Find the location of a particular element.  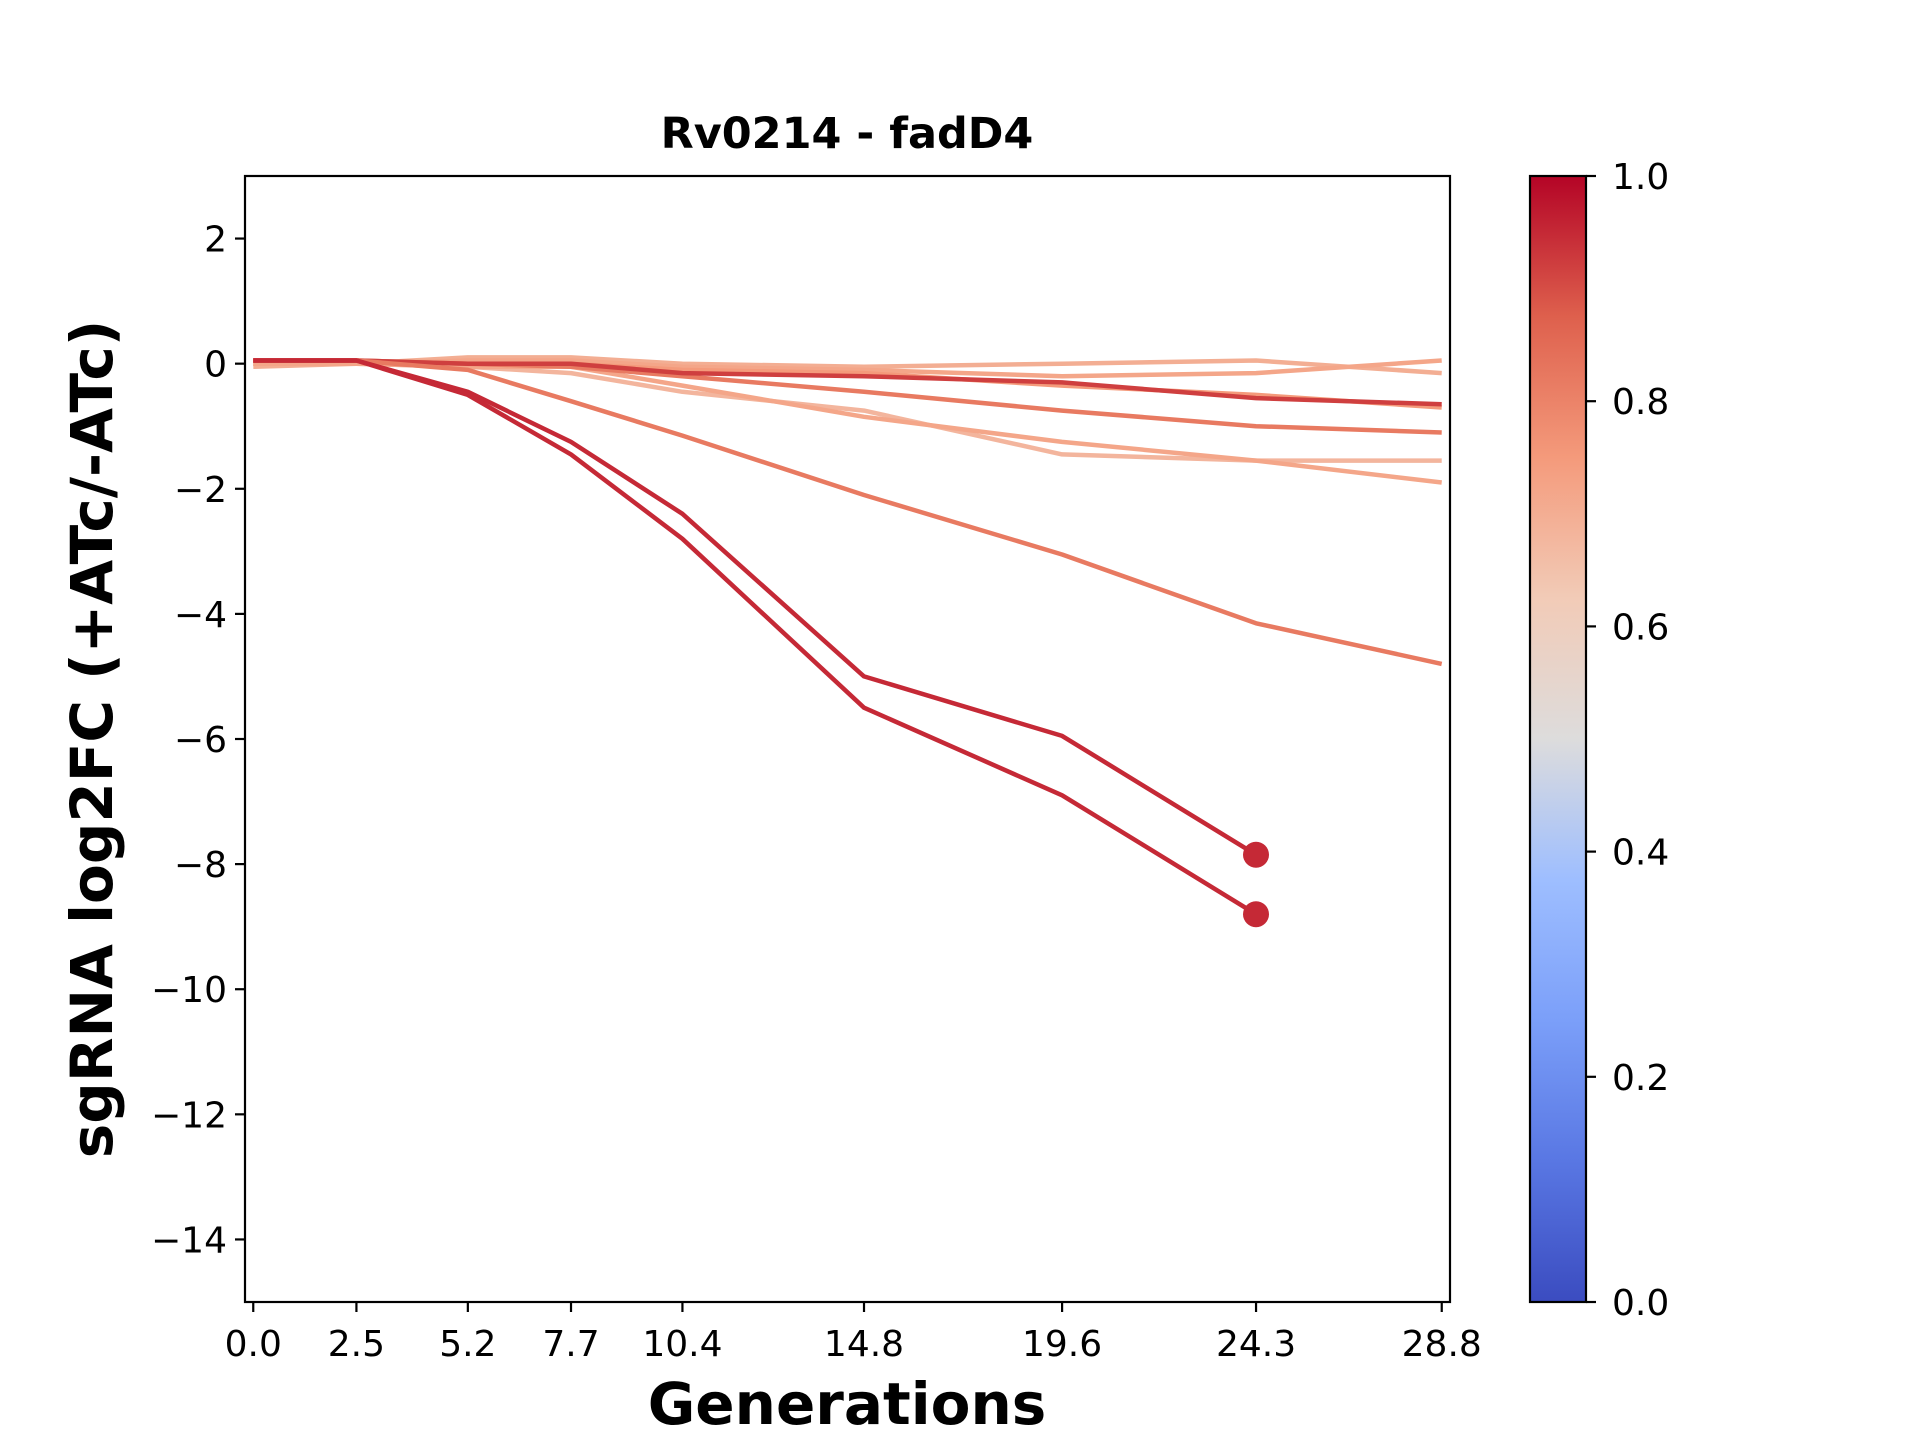

x-axis: 0.0 2.5 5.2 7.7 10.4 14.8 19.6 24.3 28.8 is located at coordinates (853, 1333).